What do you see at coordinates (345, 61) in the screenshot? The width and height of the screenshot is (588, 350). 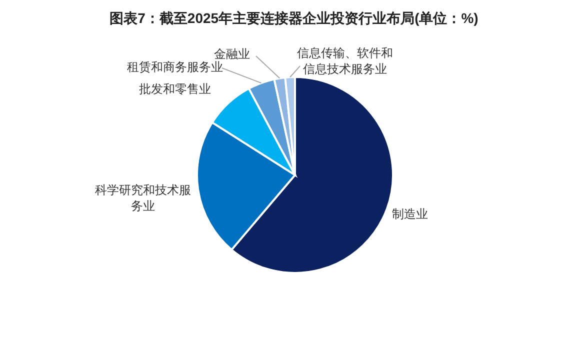 I see `slice-label: 信息传输、软件和信息技术服务业` at bounding box center [345, 61].